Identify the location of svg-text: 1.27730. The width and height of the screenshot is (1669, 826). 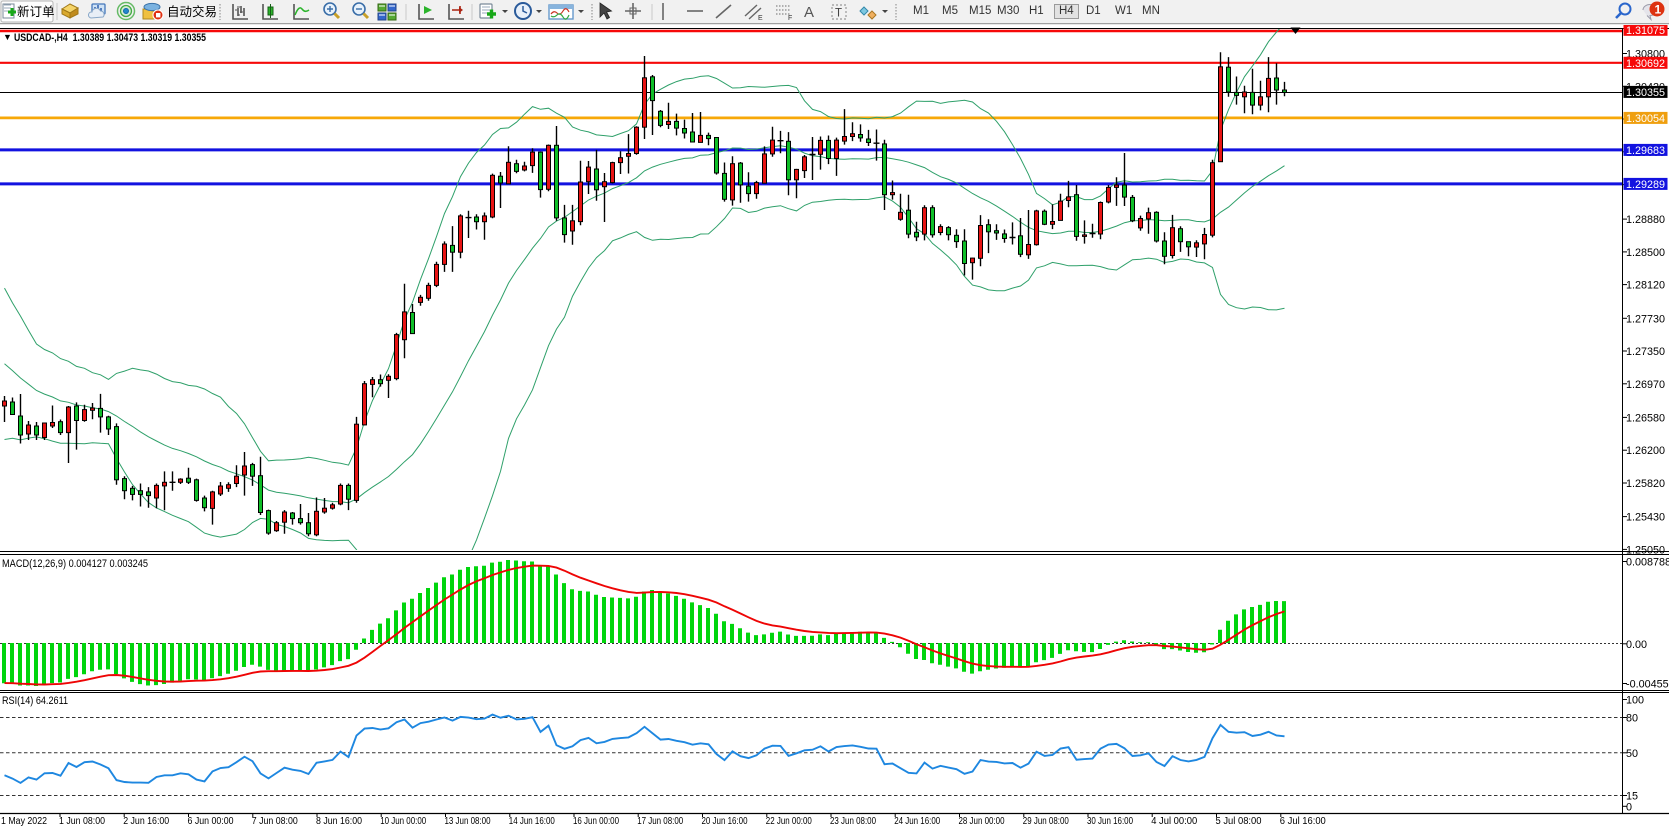
(1645, 319).